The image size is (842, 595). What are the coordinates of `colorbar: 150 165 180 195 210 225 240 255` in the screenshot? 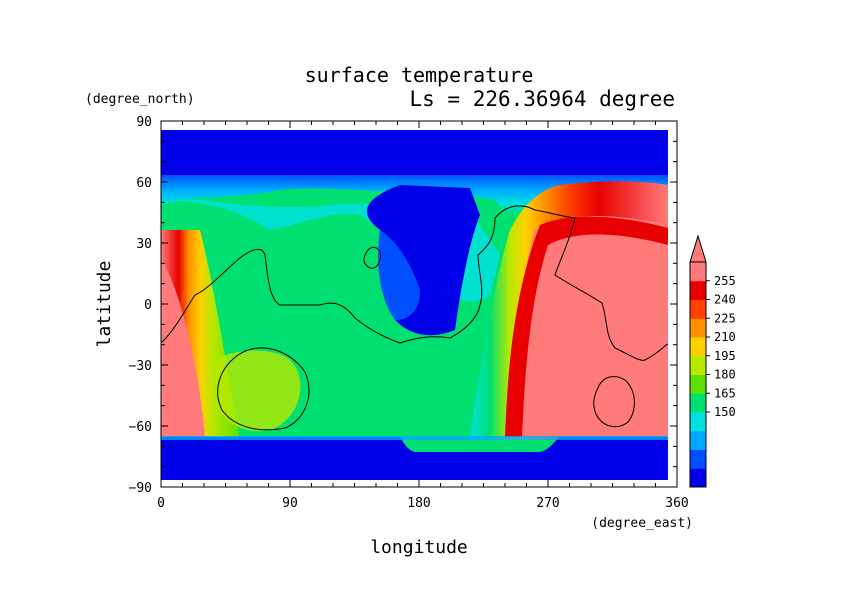 It's located at (712, 361).